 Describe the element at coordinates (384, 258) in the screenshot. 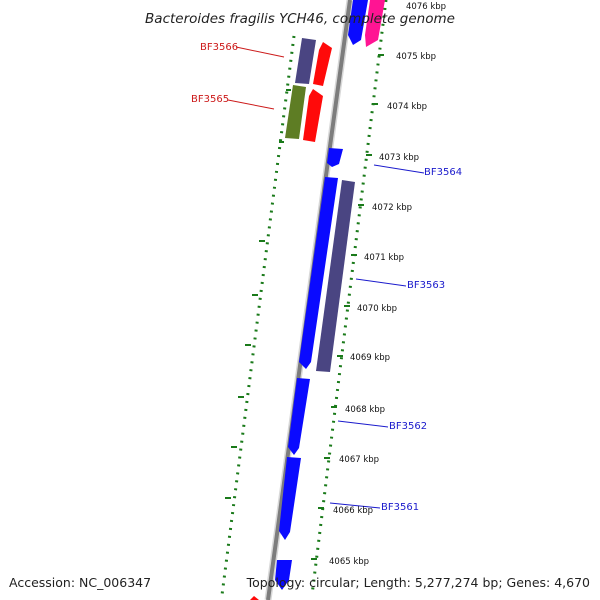

I see `kbp-label: 4071 kbp` at that location.